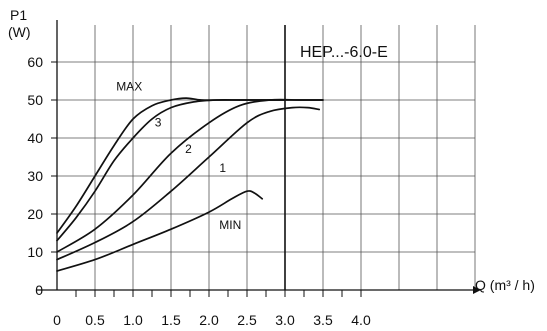  Describe the element at coordinates (158, 123) in the screenshot. I see `curve-label-3: 3` at that location.